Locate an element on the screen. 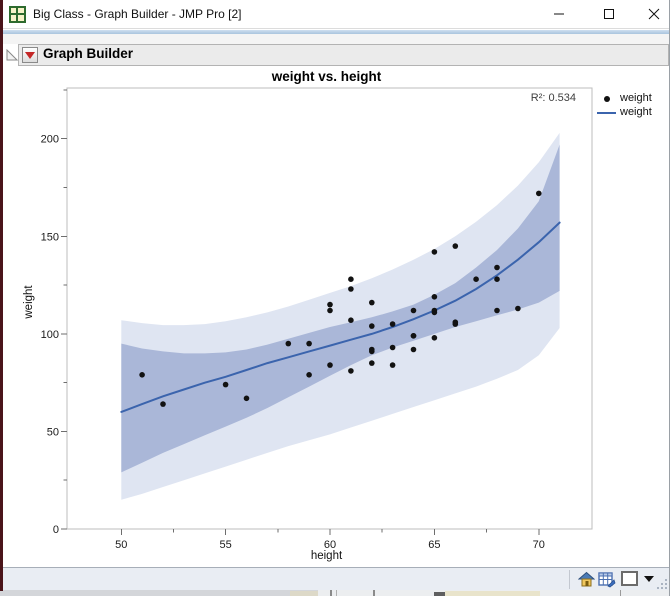  y-tick-label: 50 is located at coordinates (53, 432).